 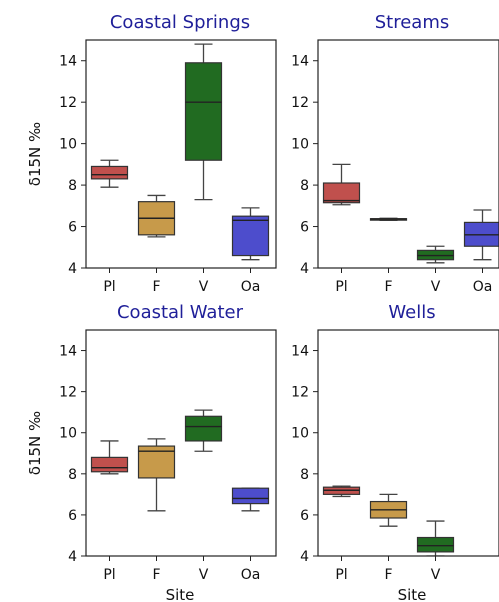 What do you see at coordinates (412, 22) in the screenshot?
I see `panel-title: Streams` at bounding box center [412, 22].